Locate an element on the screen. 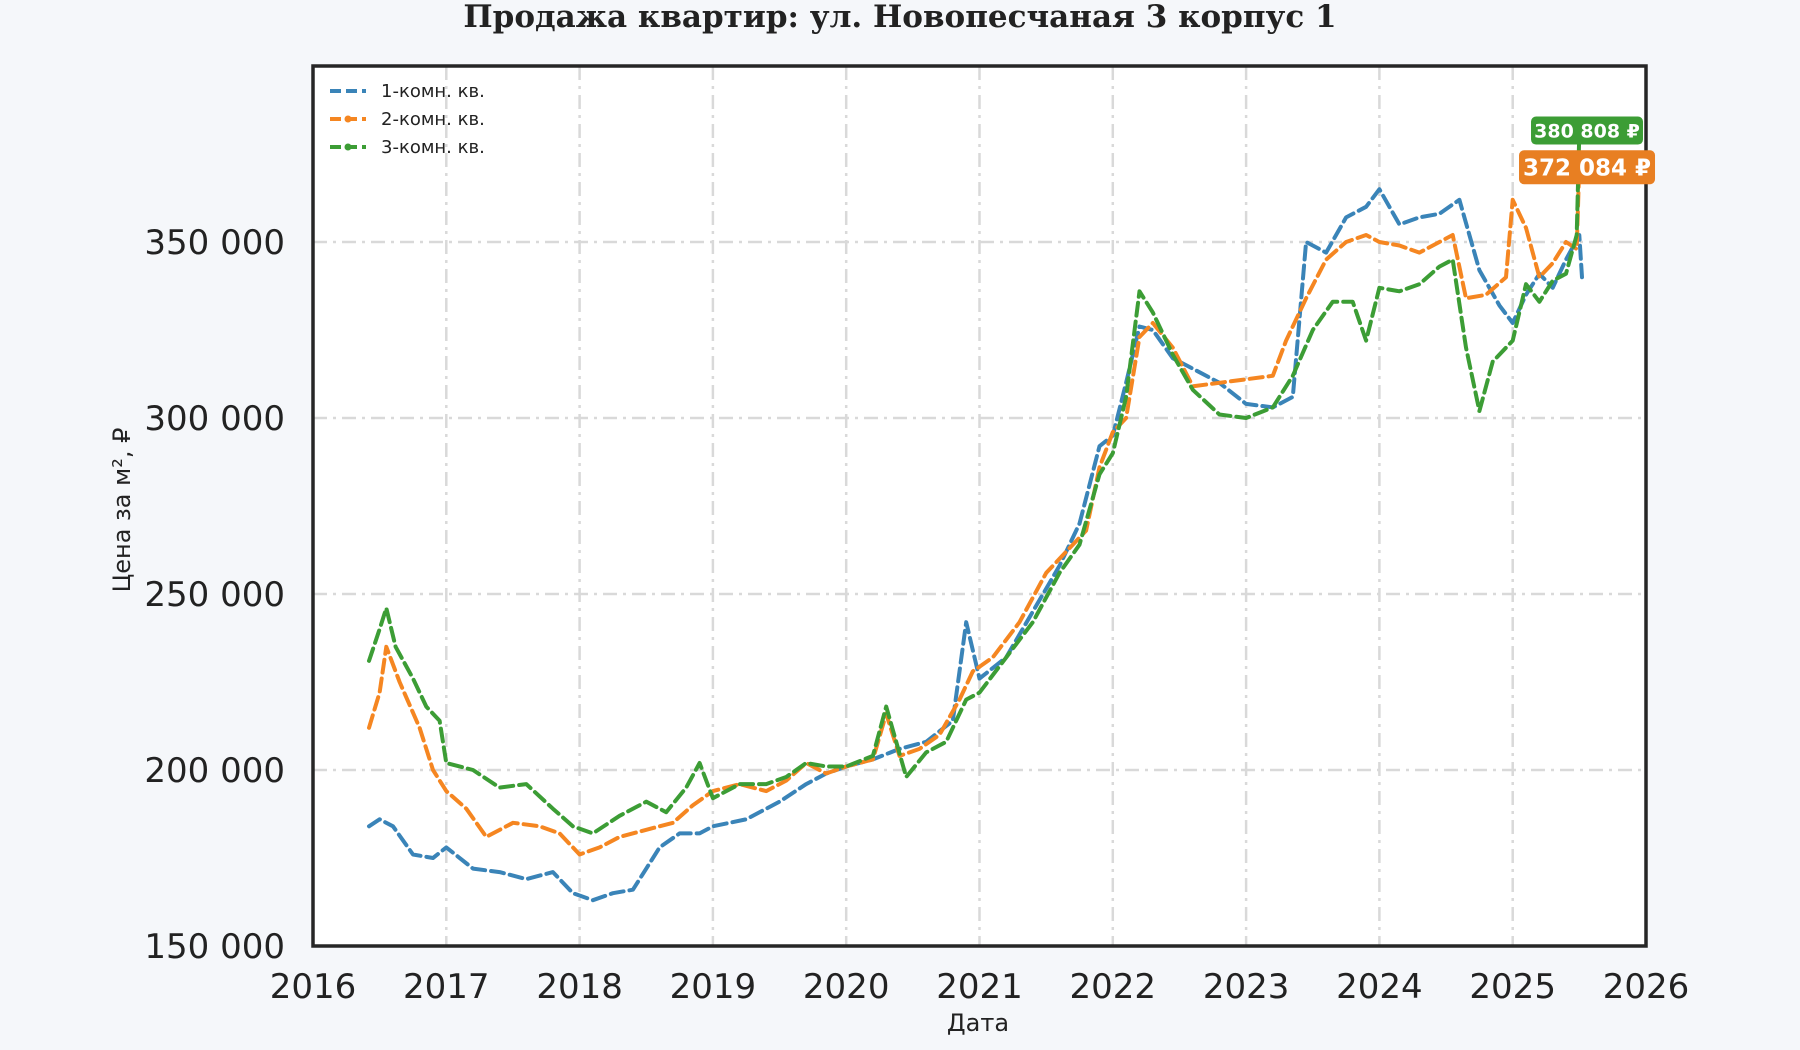  x-tick-label: 2023 is located at coordinates (1246, 987).